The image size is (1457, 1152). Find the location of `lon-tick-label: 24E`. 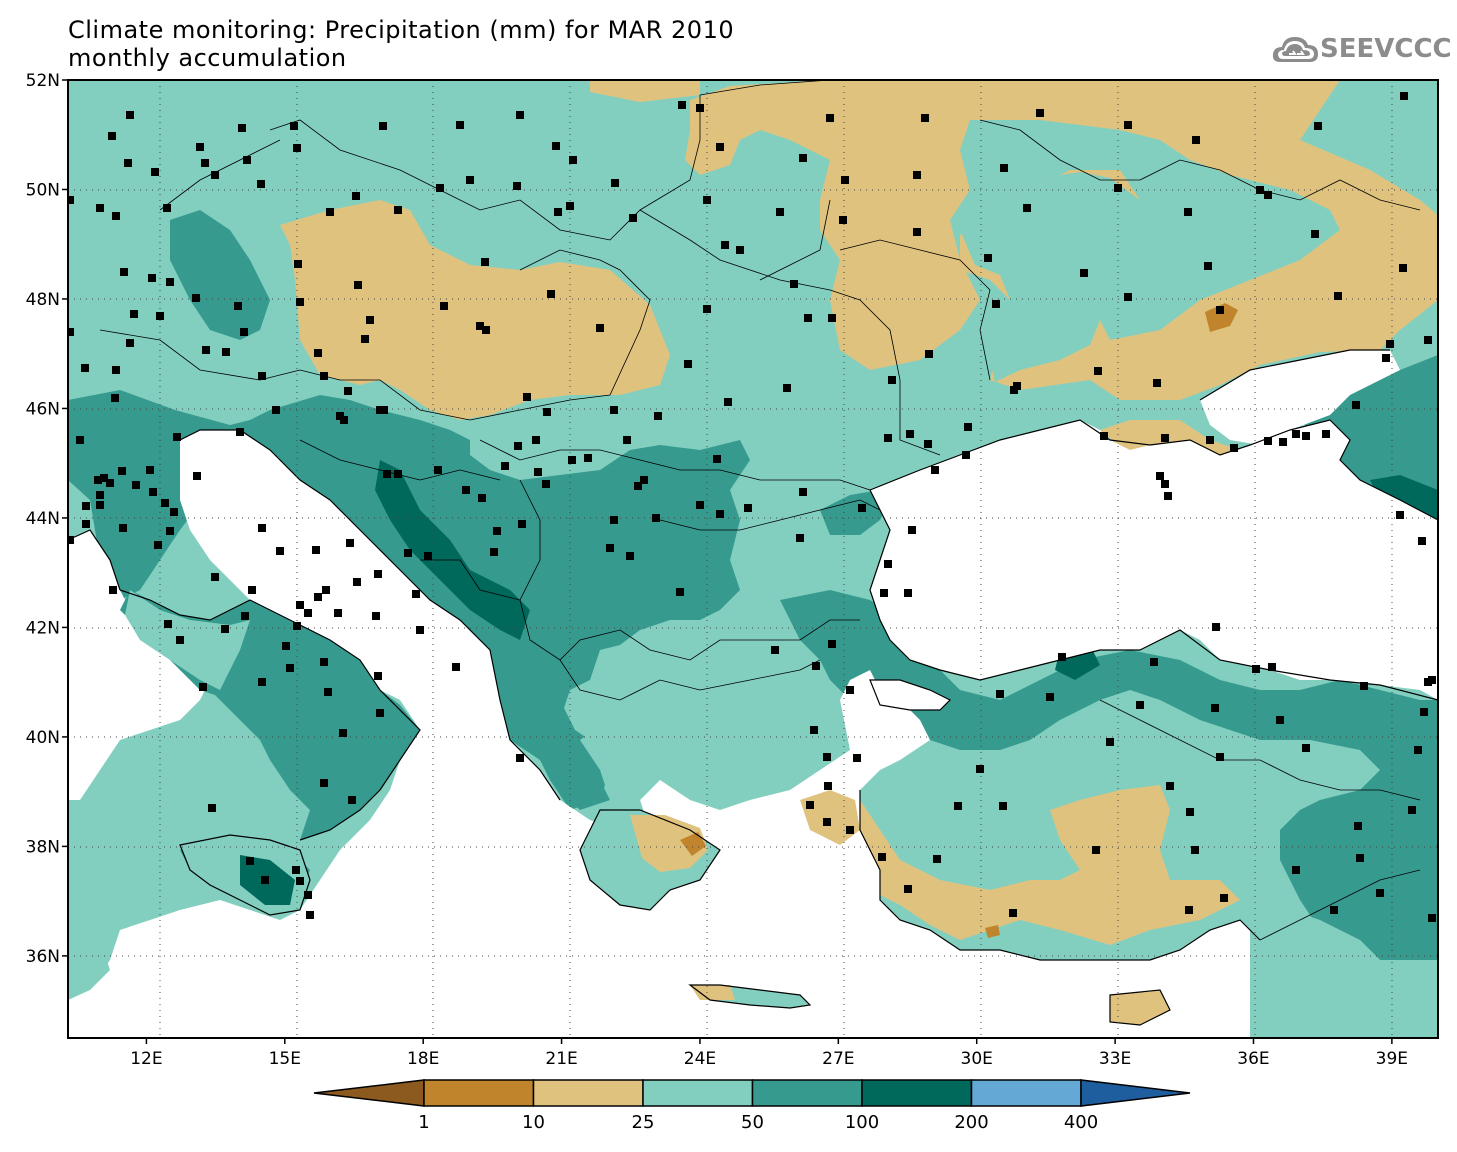

lon-tick-label: 24E is located at coordinates (700, 1059).